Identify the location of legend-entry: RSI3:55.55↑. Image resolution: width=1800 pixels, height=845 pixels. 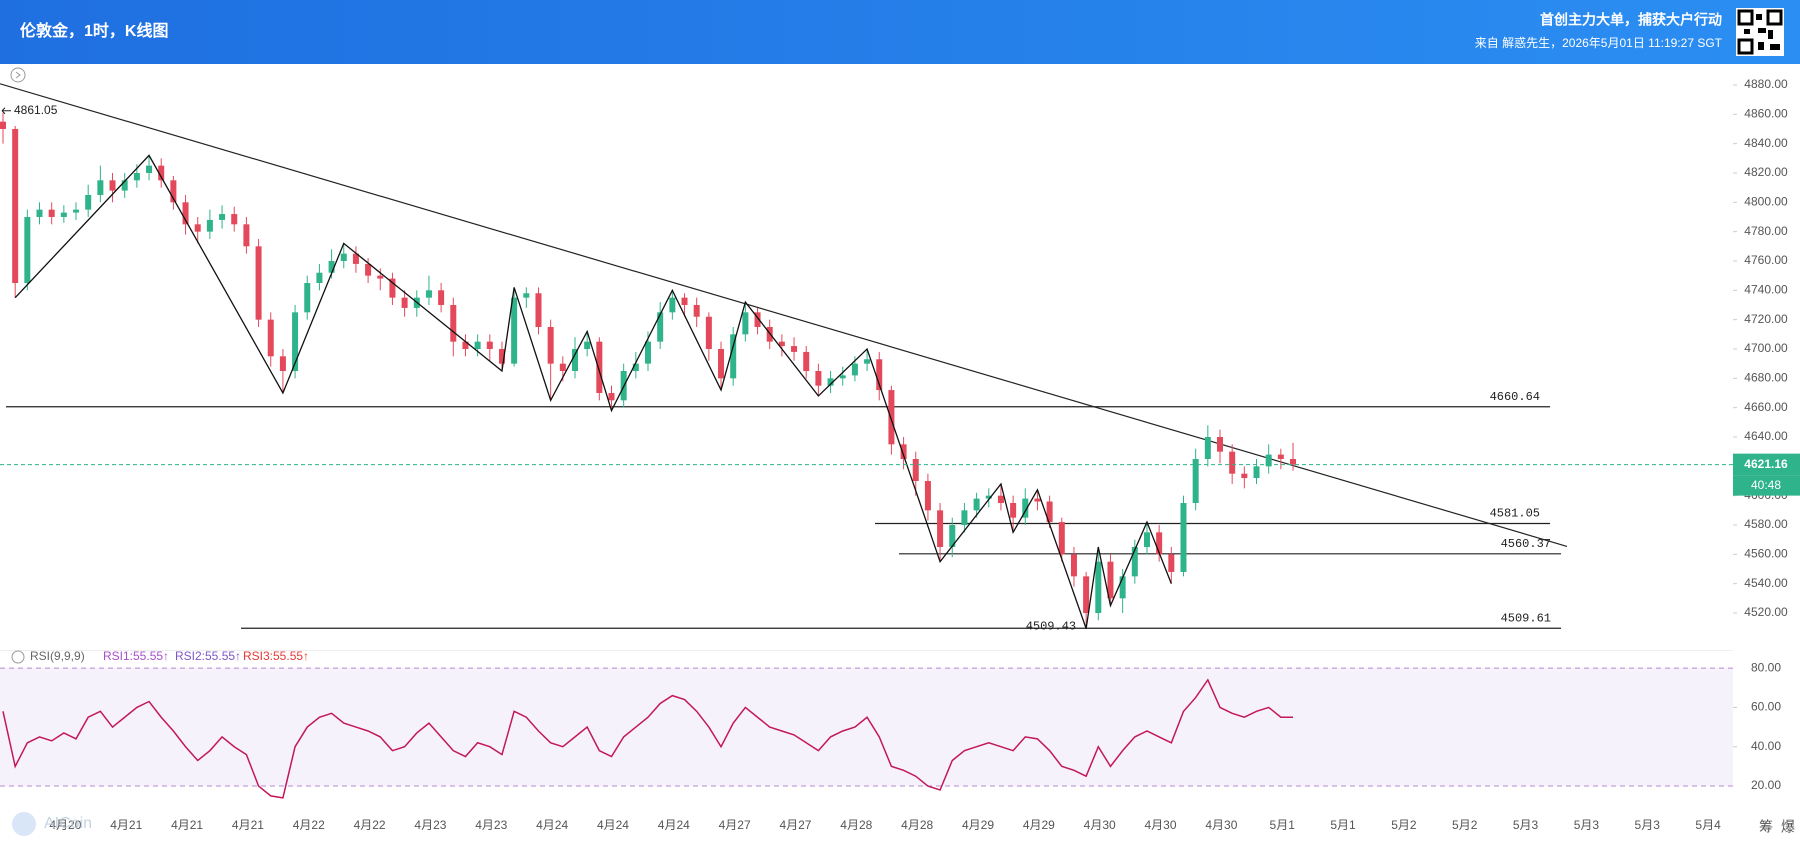
(276, 656).